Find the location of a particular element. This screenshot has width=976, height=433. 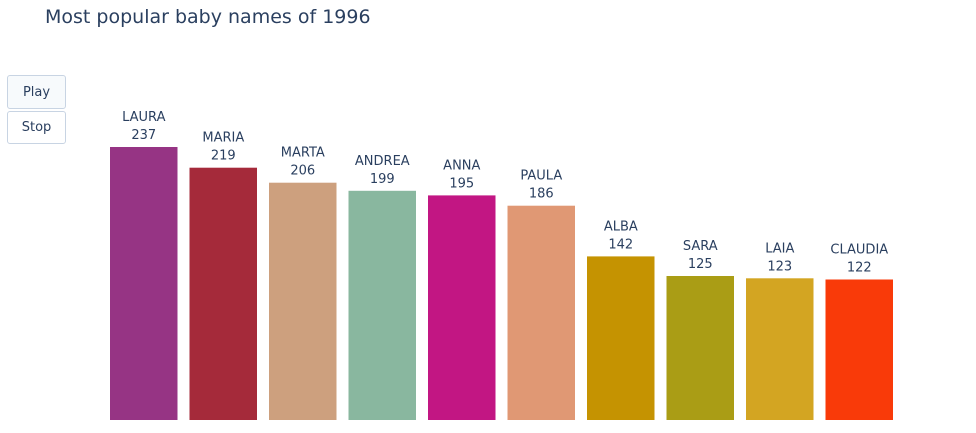

bar-marta is located at coordinates (303, 301).